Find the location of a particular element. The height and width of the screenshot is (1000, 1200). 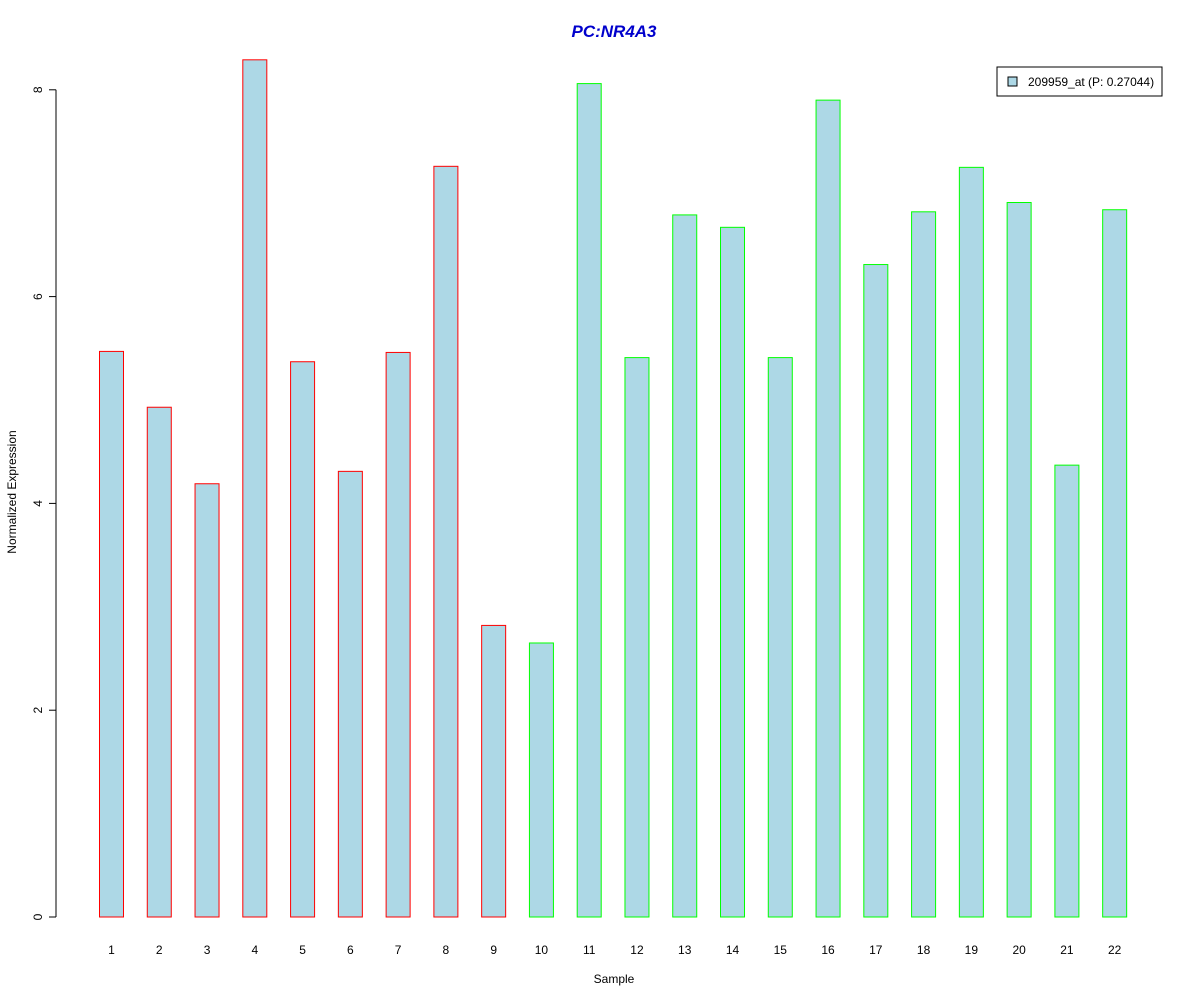

x-tick-label: 5 is located at coordinates (302, 950).